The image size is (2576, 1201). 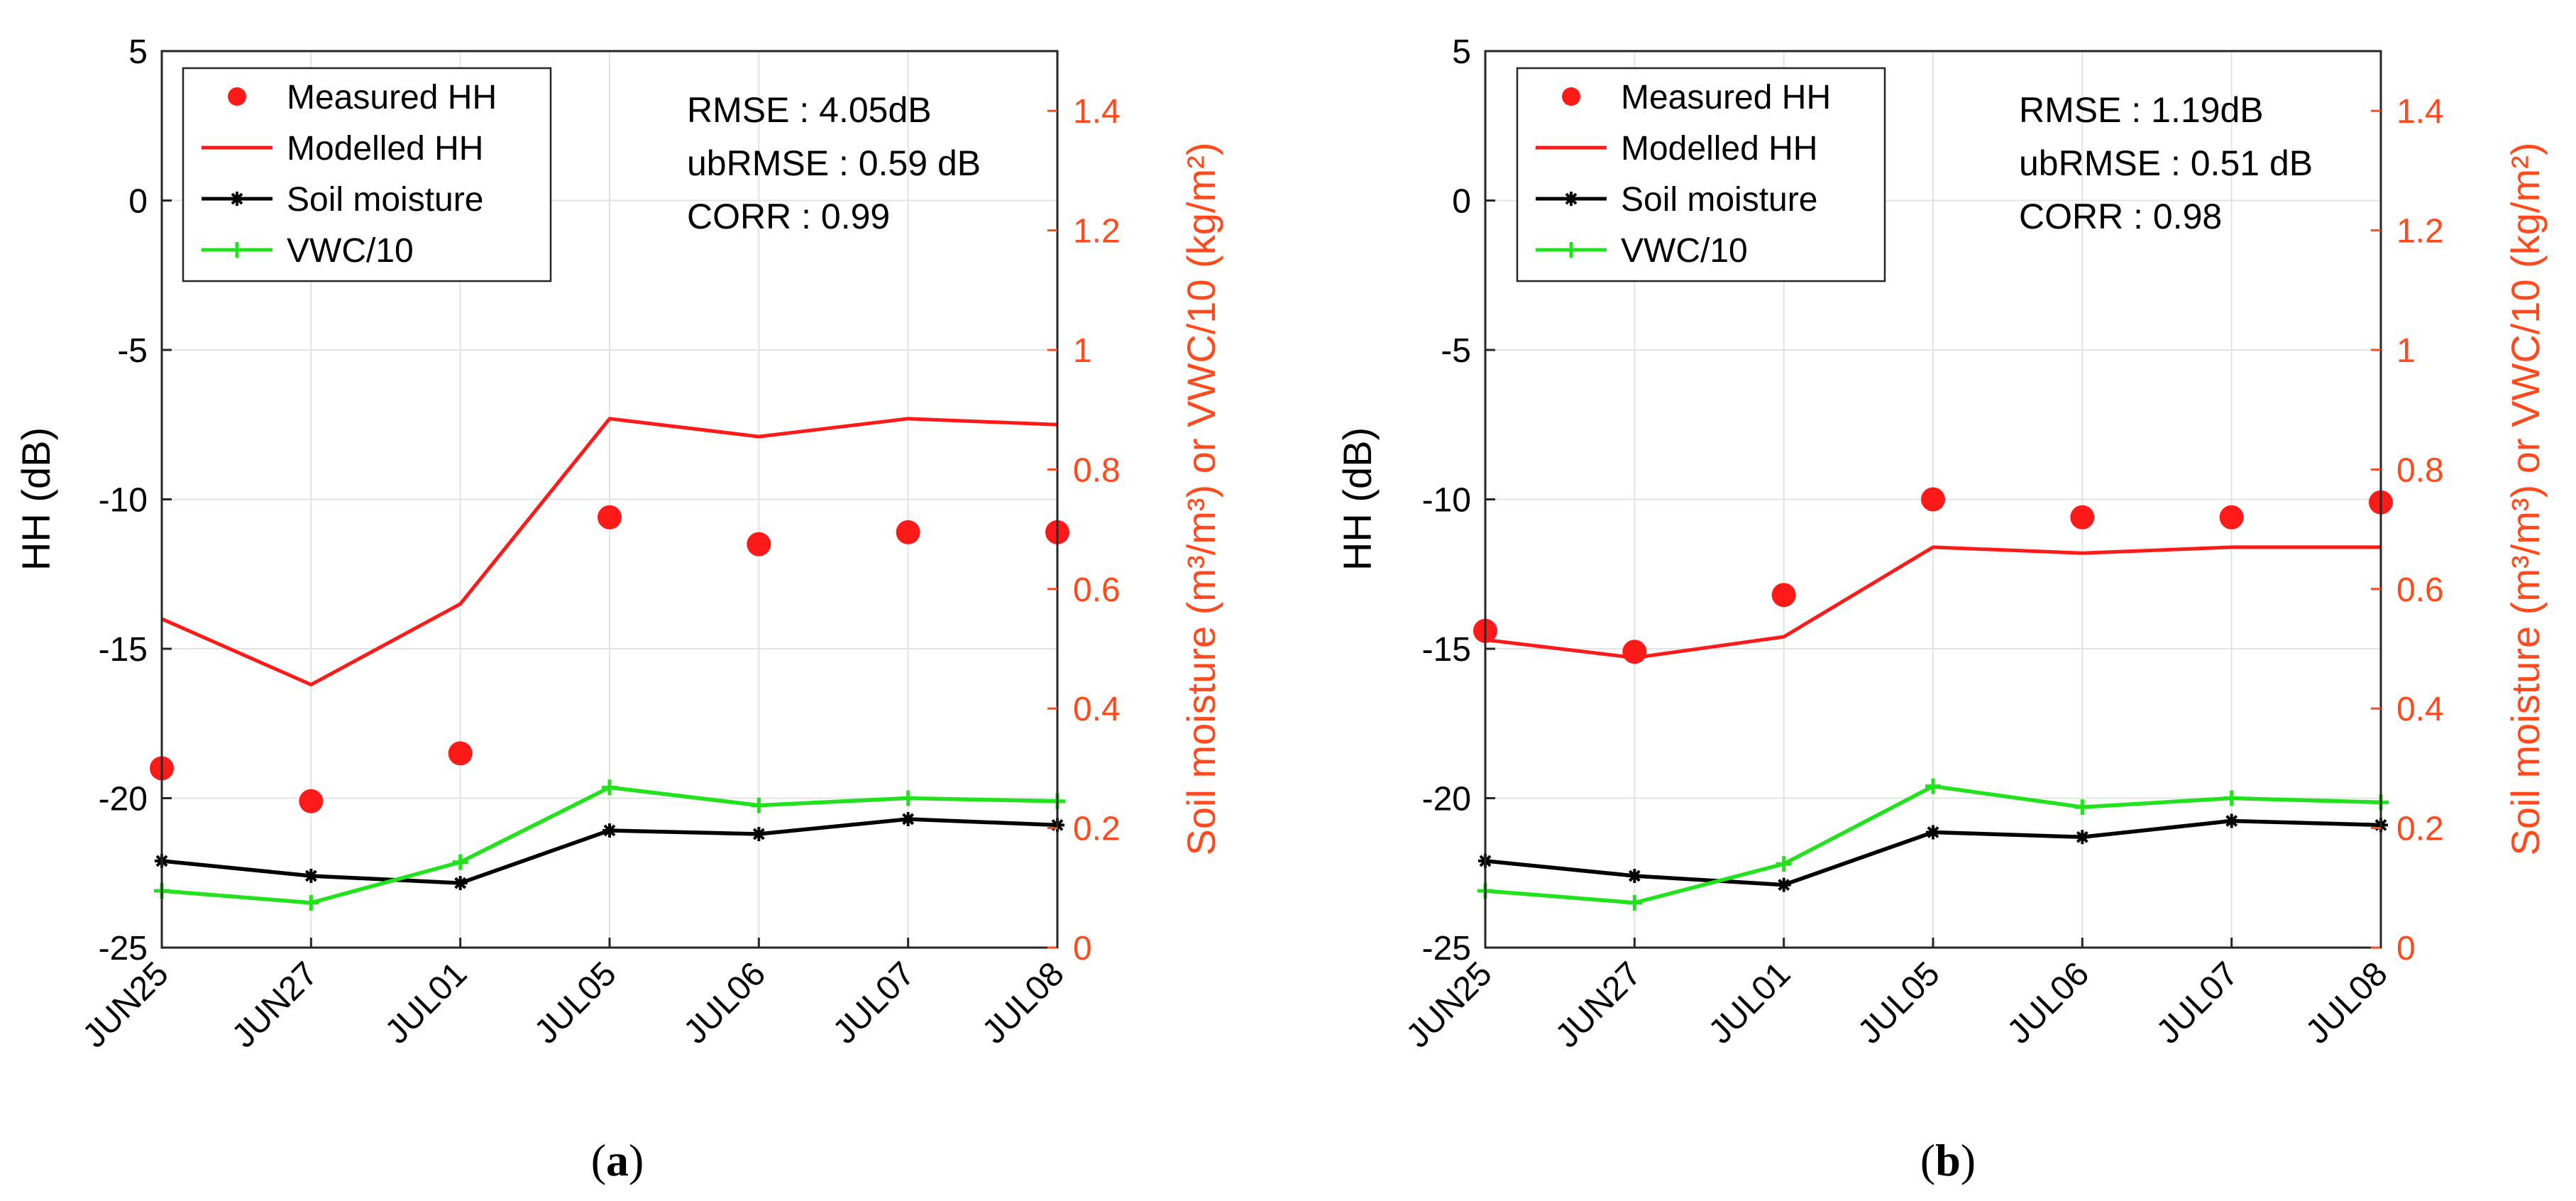 What do you see at coordinates (1097, 829) in the screenshot?
I see `right-tick-label: 0.2` at bounding box center [1097, 829].